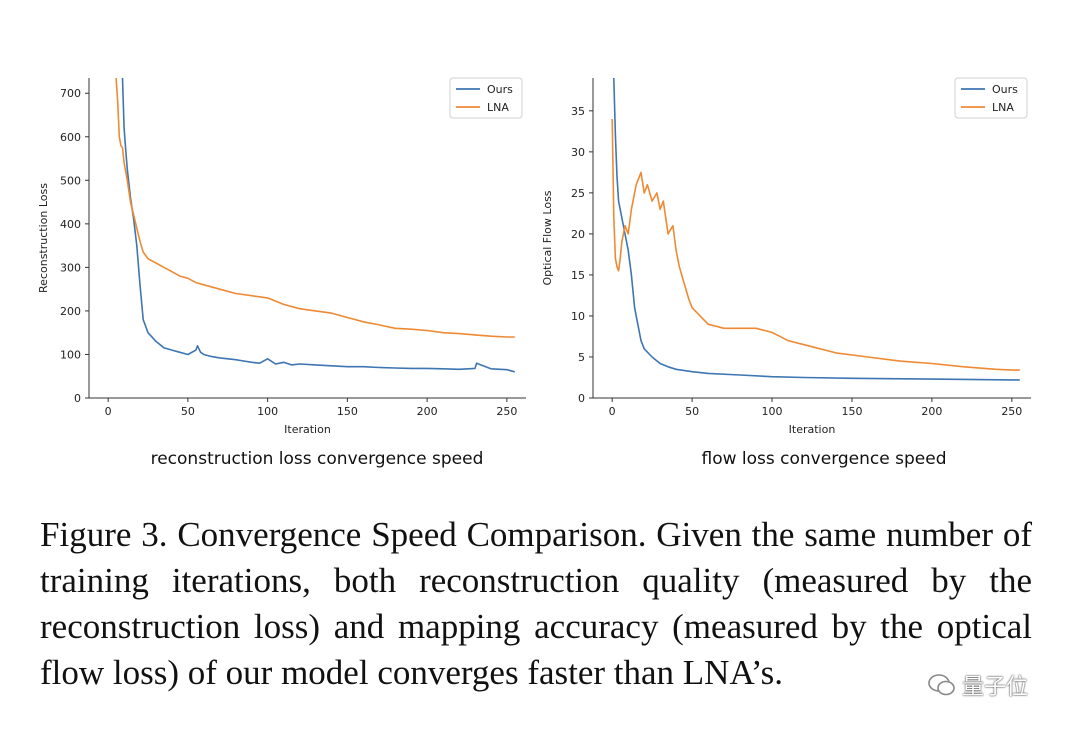 The width and height of the screenshot is (1080, 730). What do you see at coordinates (547, 237) in the screenshot?
I see `y-axis-label: Optical Flow Loss` at bounding box center [547, 237].